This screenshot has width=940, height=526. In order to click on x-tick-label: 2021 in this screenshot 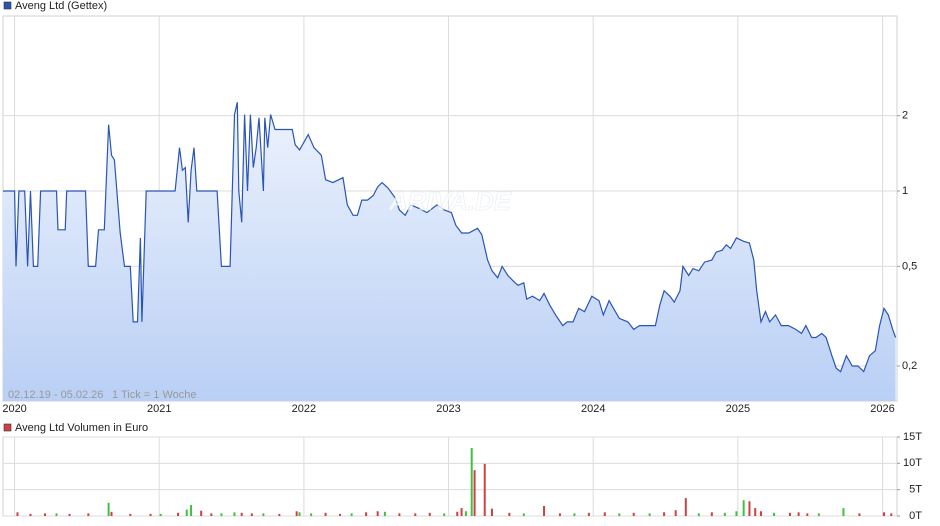, I will do `click(159, 409)`.